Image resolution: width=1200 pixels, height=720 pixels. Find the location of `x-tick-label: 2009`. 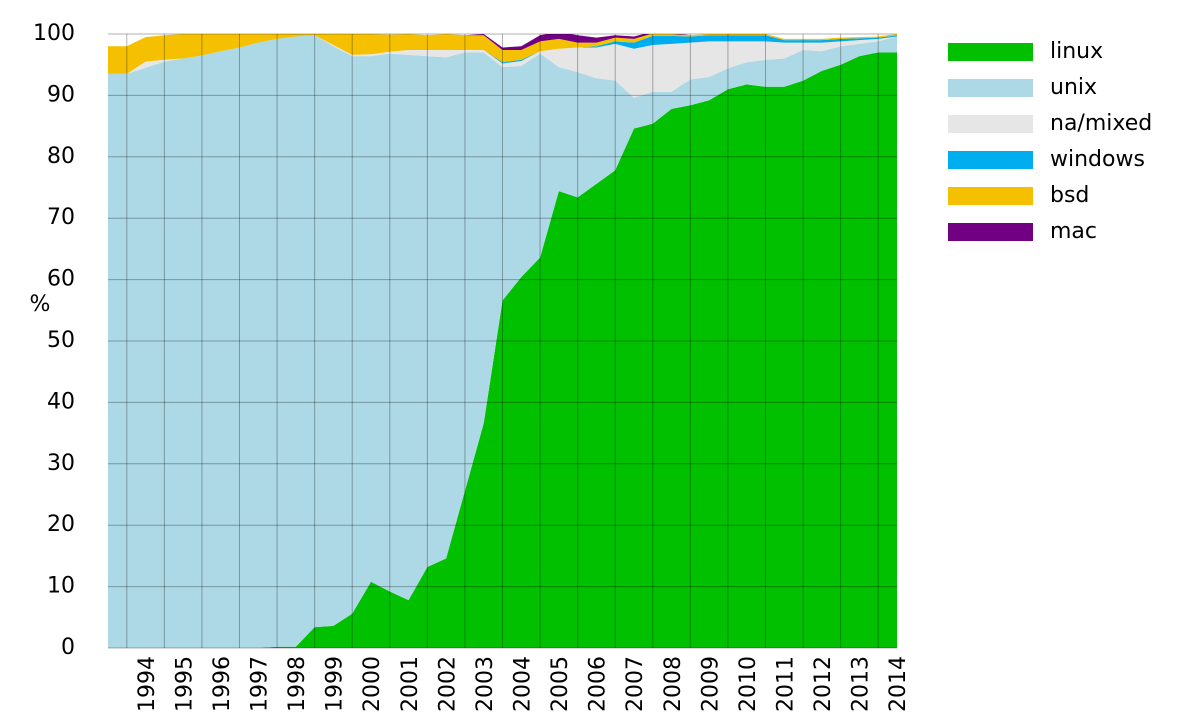

x-tick-label: 2009 is located at coordinates (710, 684).